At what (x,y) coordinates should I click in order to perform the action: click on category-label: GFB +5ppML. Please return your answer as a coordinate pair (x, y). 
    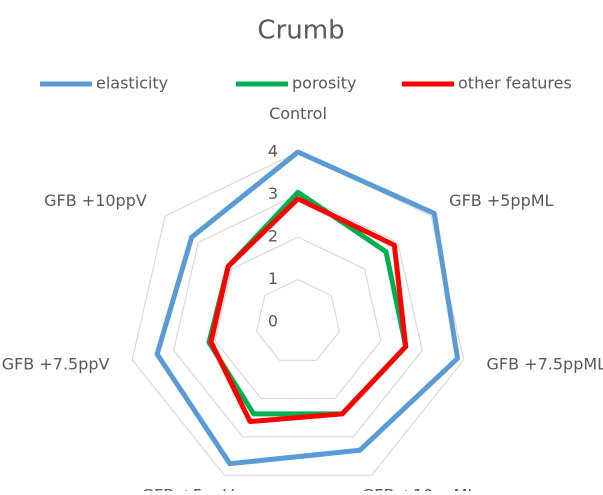
    Looking at the image, I should click on (501, 200).